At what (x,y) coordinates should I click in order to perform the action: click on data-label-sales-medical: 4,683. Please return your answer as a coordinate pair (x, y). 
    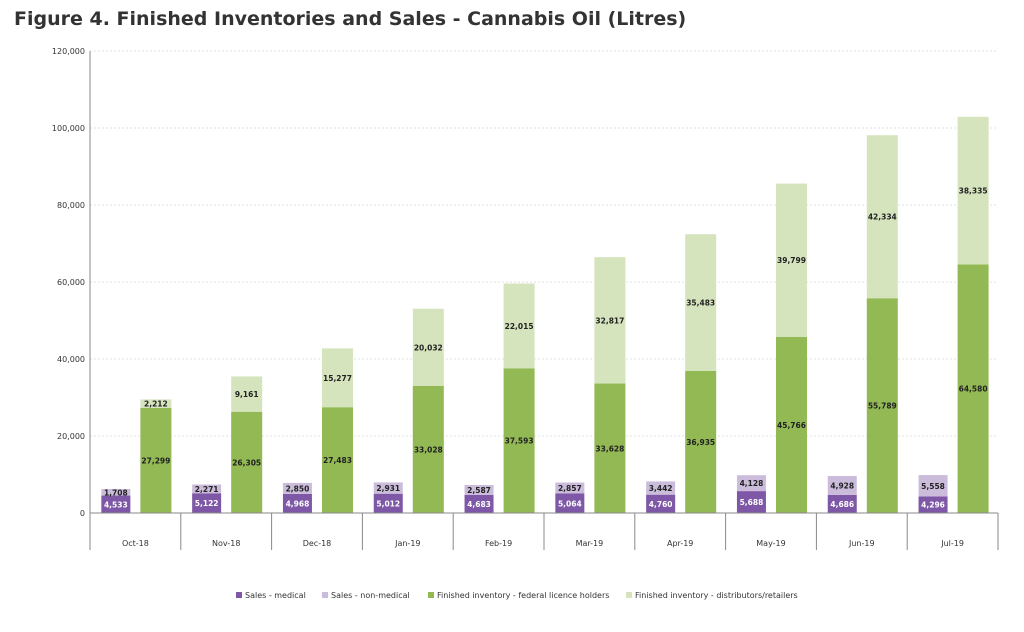
    Looking at the image, I should click on (479, 504).